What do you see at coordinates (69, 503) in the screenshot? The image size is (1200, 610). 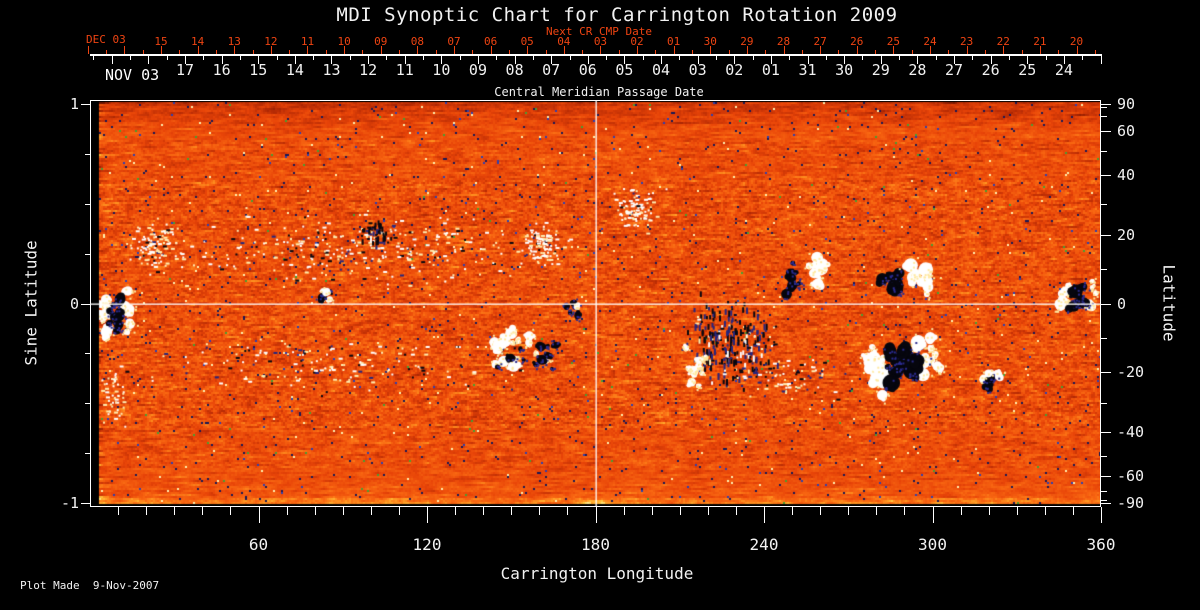 I see `sinlat-label: -1` at bounding box center [69, 503].